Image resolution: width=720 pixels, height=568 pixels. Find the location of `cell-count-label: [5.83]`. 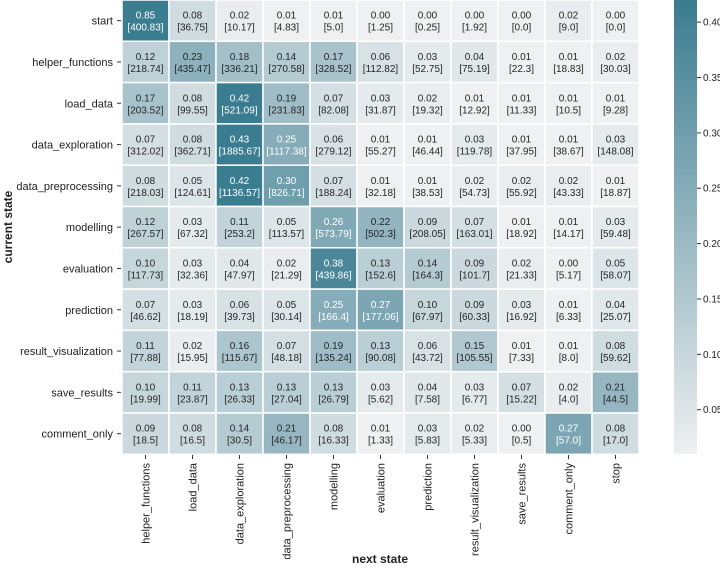

cell-count-label: [5.83] is located at coordinates (427, 441).